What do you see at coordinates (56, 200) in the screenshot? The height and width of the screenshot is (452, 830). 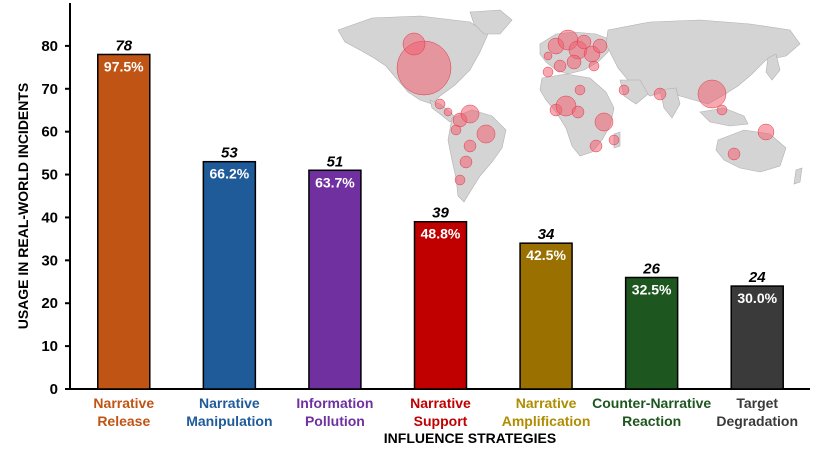 I see `y-axis: 0 10 20 30 40 50 60 70 80` at bounding box center [56, 200].